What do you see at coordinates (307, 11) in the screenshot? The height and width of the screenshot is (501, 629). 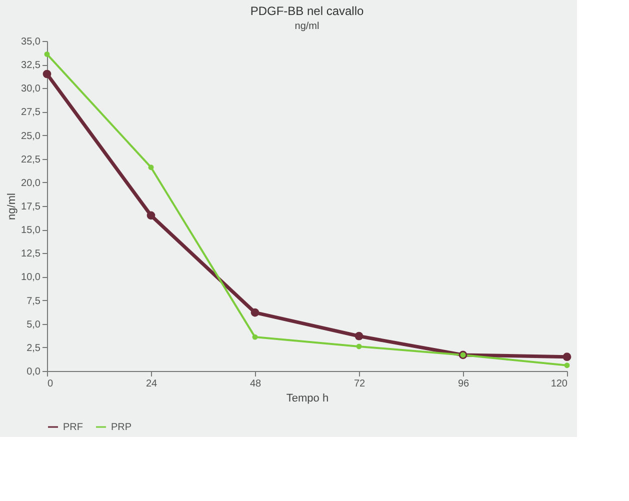 I see `chart-title: PDGF-BB nel cavallo` at bounding box center [307, 11].